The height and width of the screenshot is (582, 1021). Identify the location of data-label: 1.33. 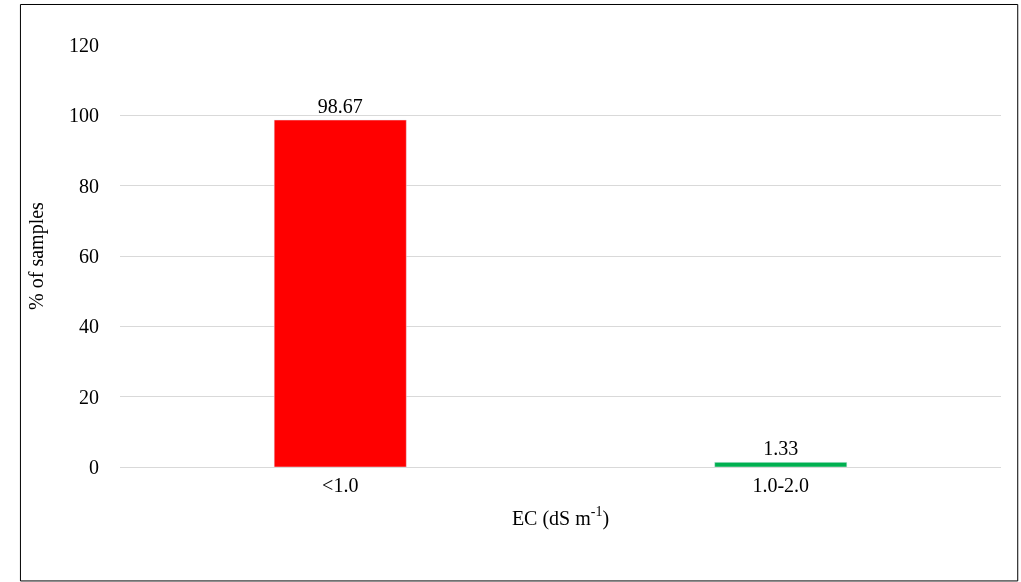
(781, 448).